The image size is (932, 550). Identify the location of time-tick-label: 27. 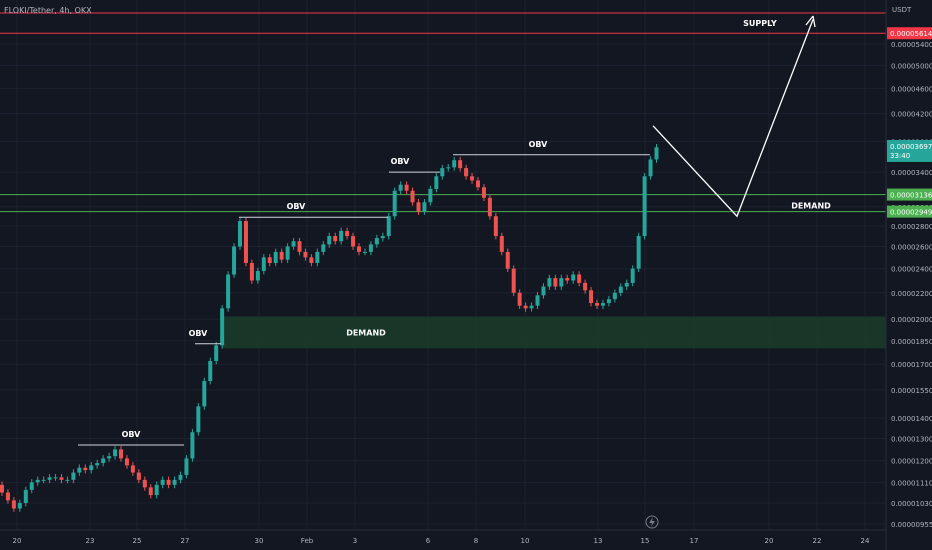
(185, 541).